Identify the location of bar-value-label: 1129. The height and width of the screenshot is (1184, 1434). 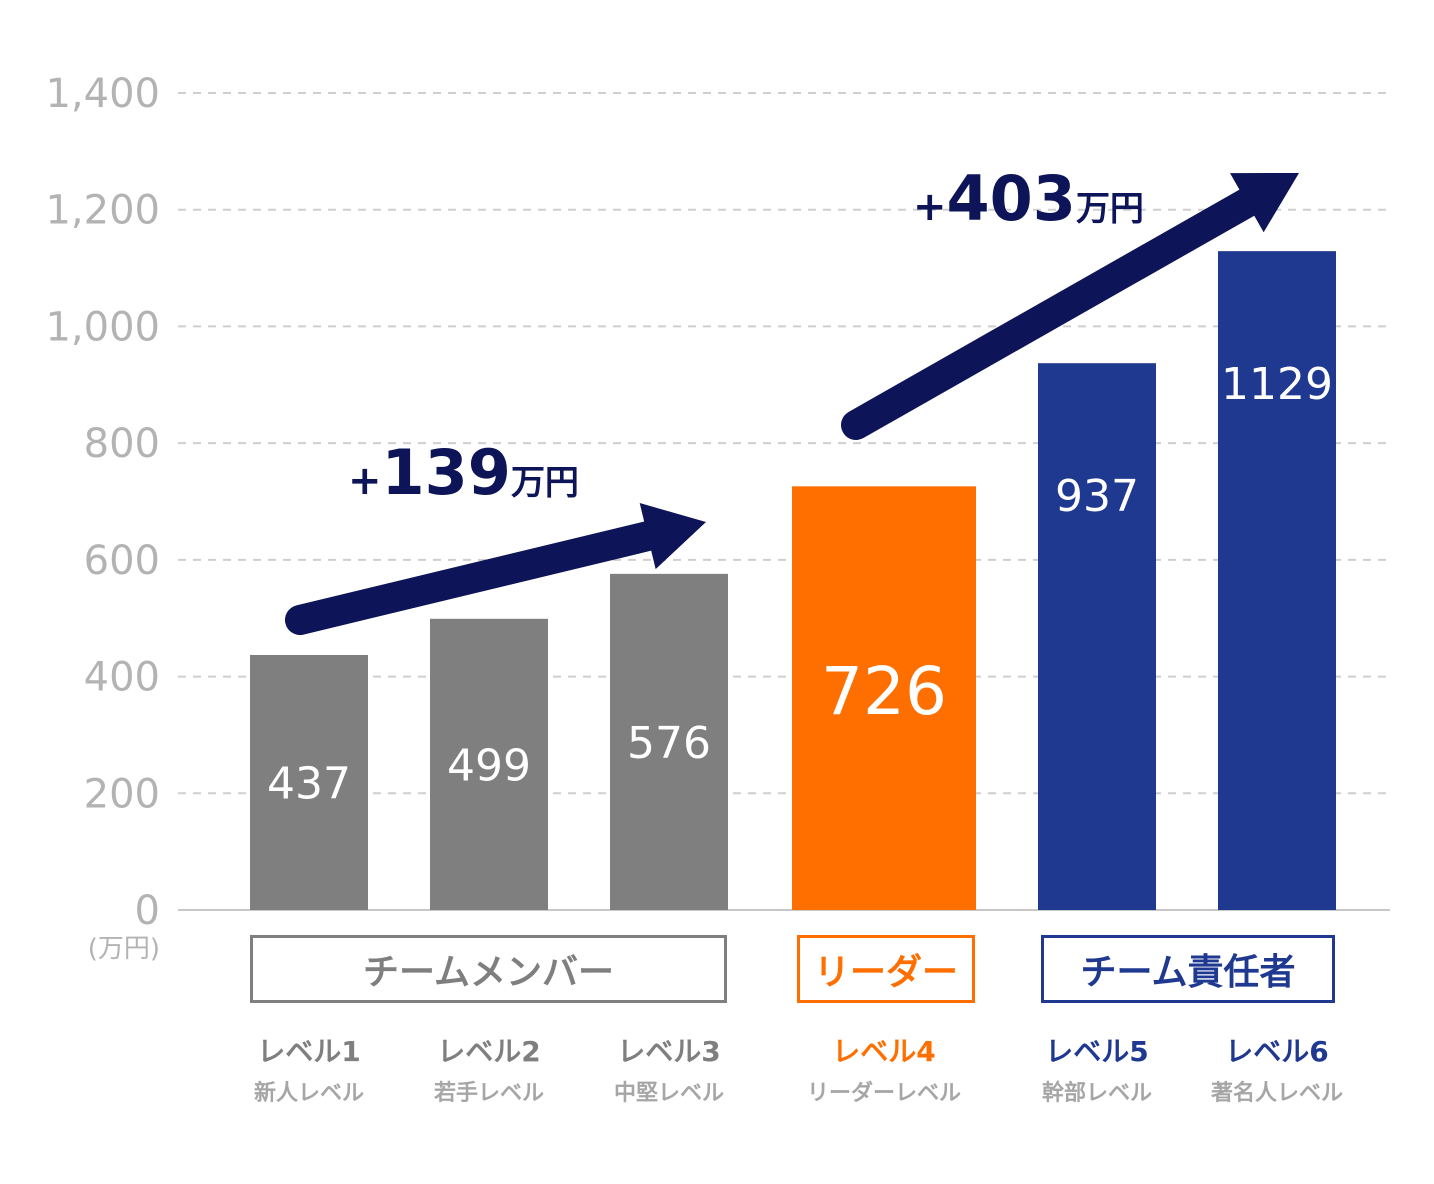
(1277, 384).